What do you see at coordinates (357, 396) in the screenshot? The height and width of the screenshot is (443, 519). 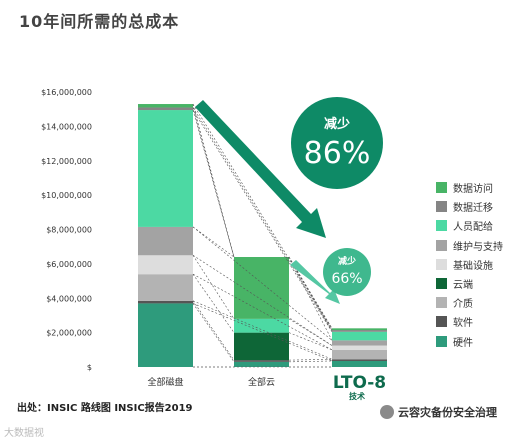 I see `lto-sub-label: 技术` at bounding box center [357, 396].